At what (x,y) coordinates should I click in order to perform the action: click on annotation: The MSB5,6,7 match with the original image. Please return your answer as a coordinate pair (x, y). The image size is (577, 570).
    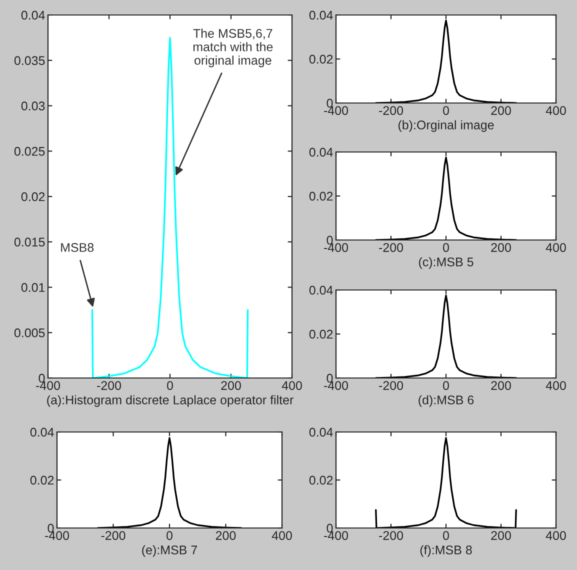
    Looking at the image, I should click on (233, 48).